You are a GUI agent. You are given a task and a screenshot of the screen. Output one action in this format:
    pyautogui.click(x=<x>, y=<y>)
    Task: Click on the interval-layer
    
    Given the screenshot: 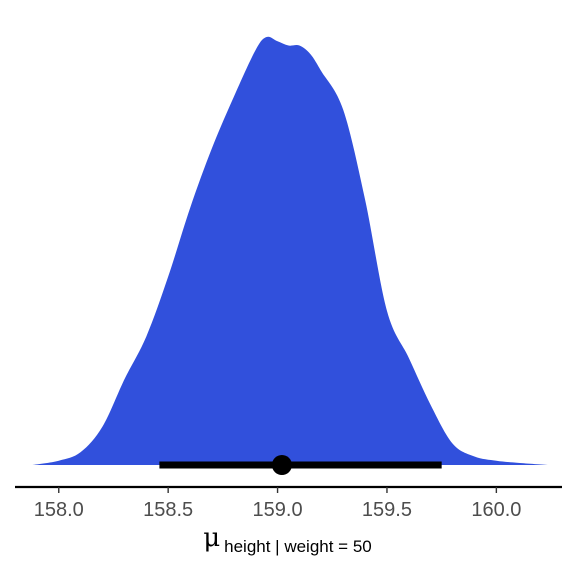 What is the action you would take?
    pyautogui.click(x=300, y=465)
    